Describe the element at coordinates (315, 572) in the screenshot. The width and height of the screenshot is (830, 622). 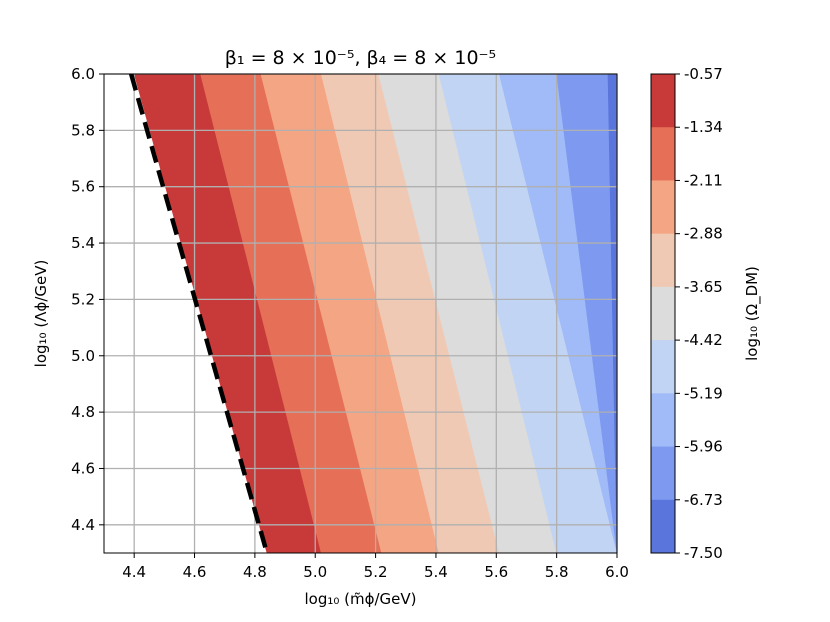
I see `x-tick-label: 5.0` at that location.